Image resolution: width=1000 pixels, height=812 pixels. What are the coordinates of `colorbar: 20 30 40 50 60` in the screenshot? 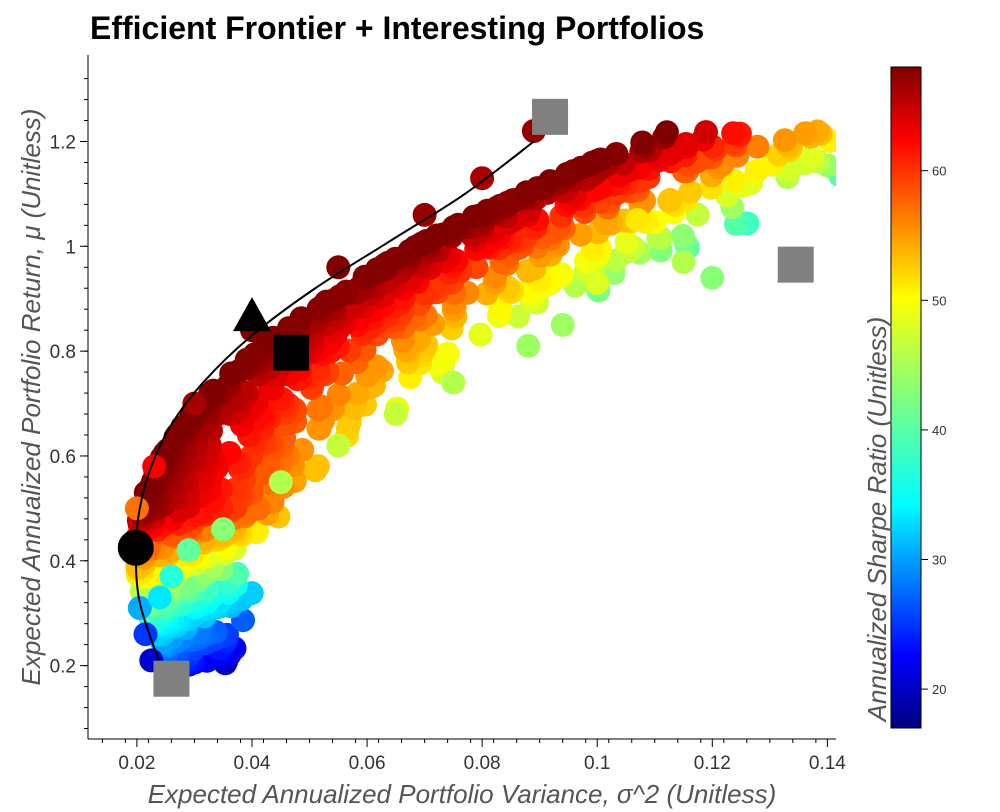 It's located at (918, 397).